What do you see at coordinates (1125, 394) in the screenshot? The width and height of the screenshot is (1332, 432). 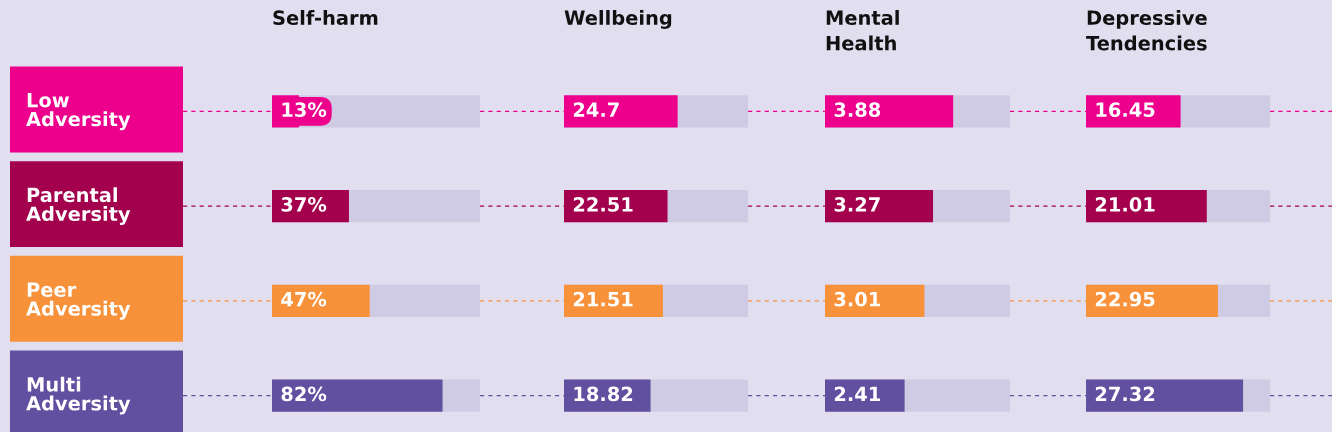 I see `data-label: 27.32` at bounding box center [1125, 394].